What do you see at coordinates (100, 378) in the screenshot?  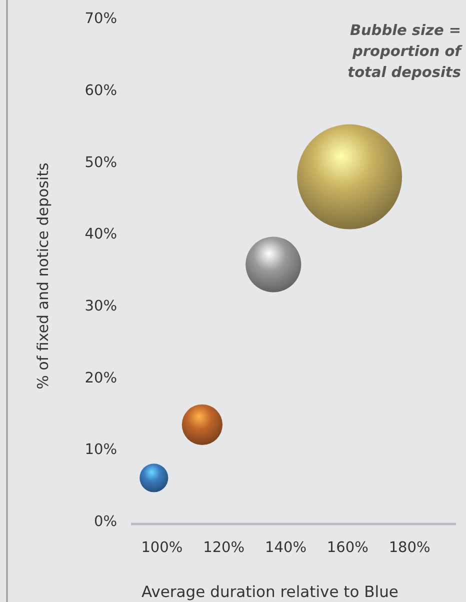 I see `y-tick-label: 20%` at bounding box center [100, 378].